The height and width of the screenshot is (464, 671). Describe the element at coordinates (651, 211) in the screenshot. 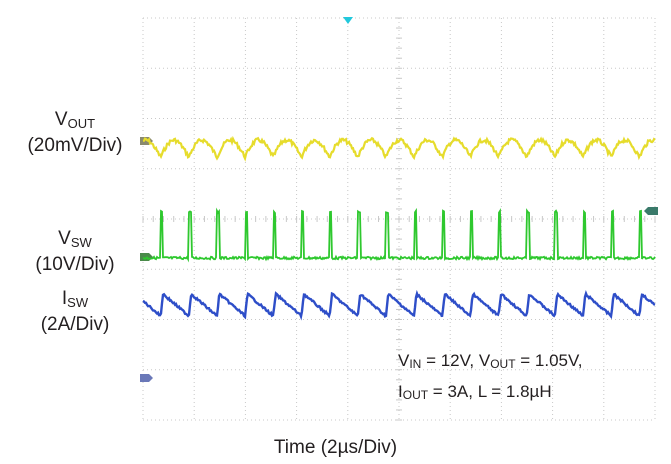

I see `trigger-level-marker` at that location.